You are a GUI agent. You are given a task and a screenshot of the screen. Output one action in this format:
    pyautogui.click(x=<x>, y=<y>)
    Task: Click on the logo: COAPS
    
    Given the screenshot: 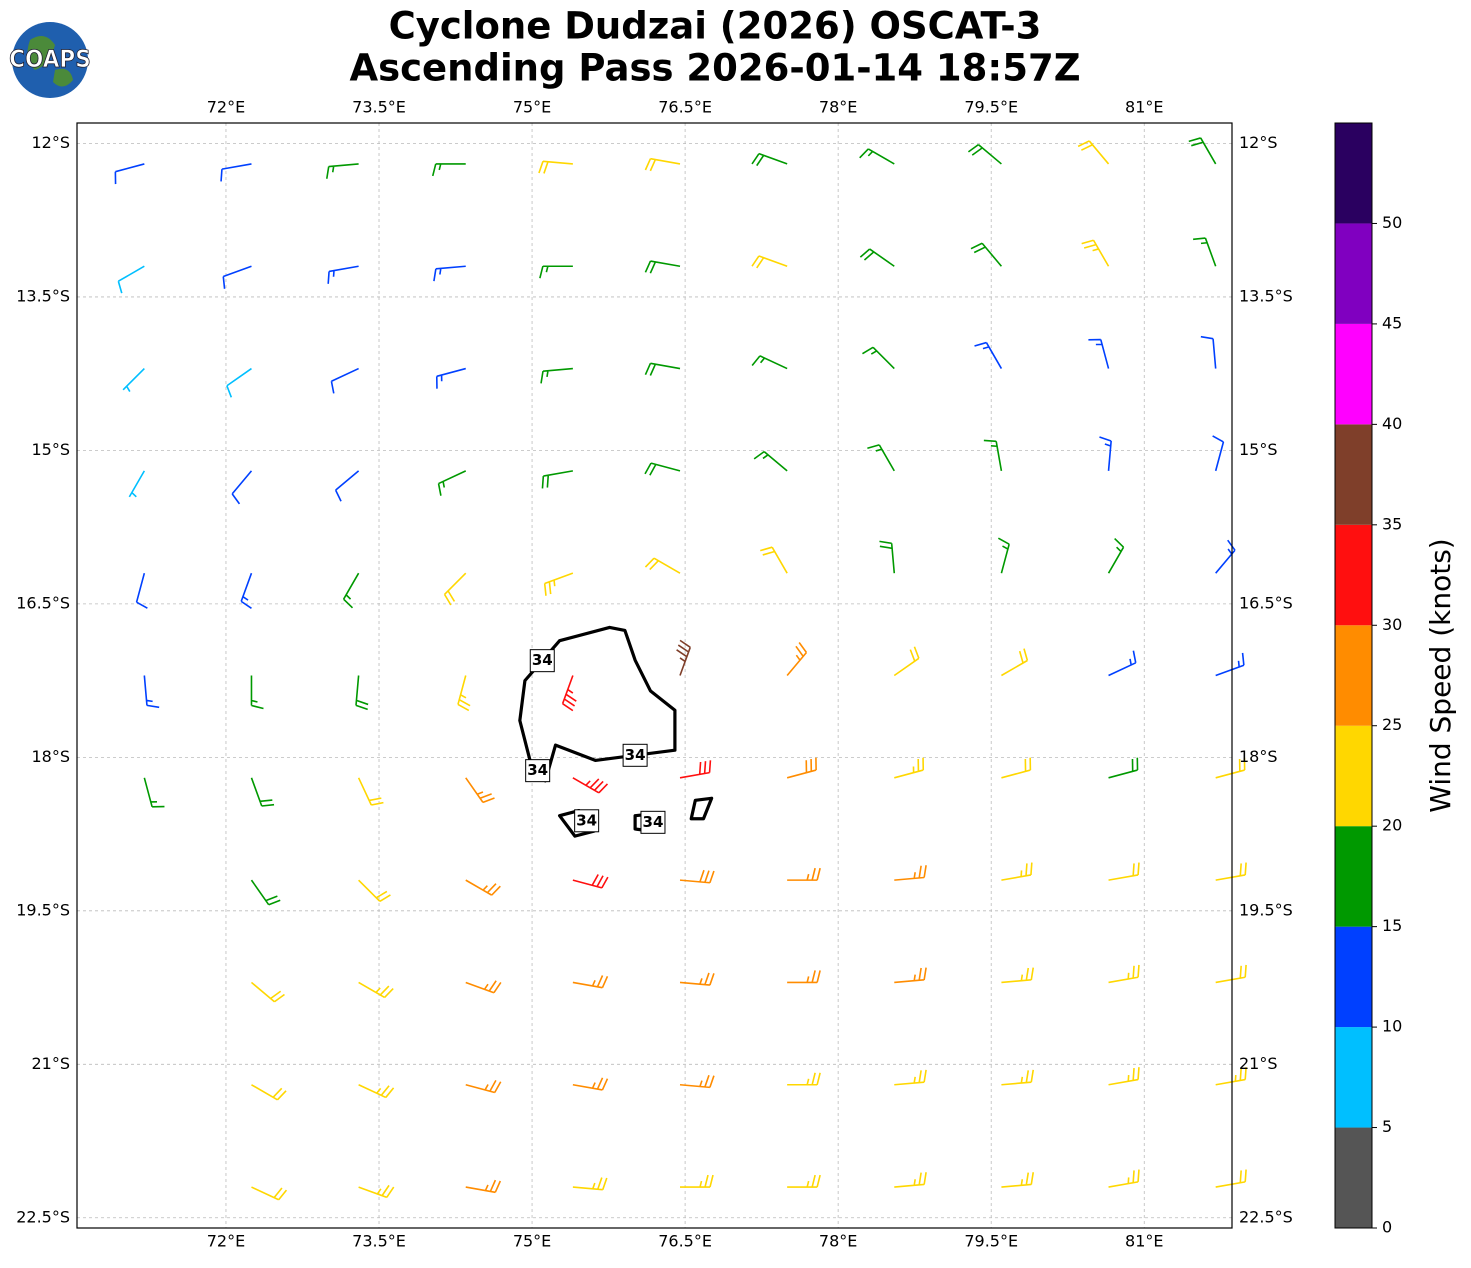 What is the action you would take?
    pyautogui.click(x=50, y=60)
    